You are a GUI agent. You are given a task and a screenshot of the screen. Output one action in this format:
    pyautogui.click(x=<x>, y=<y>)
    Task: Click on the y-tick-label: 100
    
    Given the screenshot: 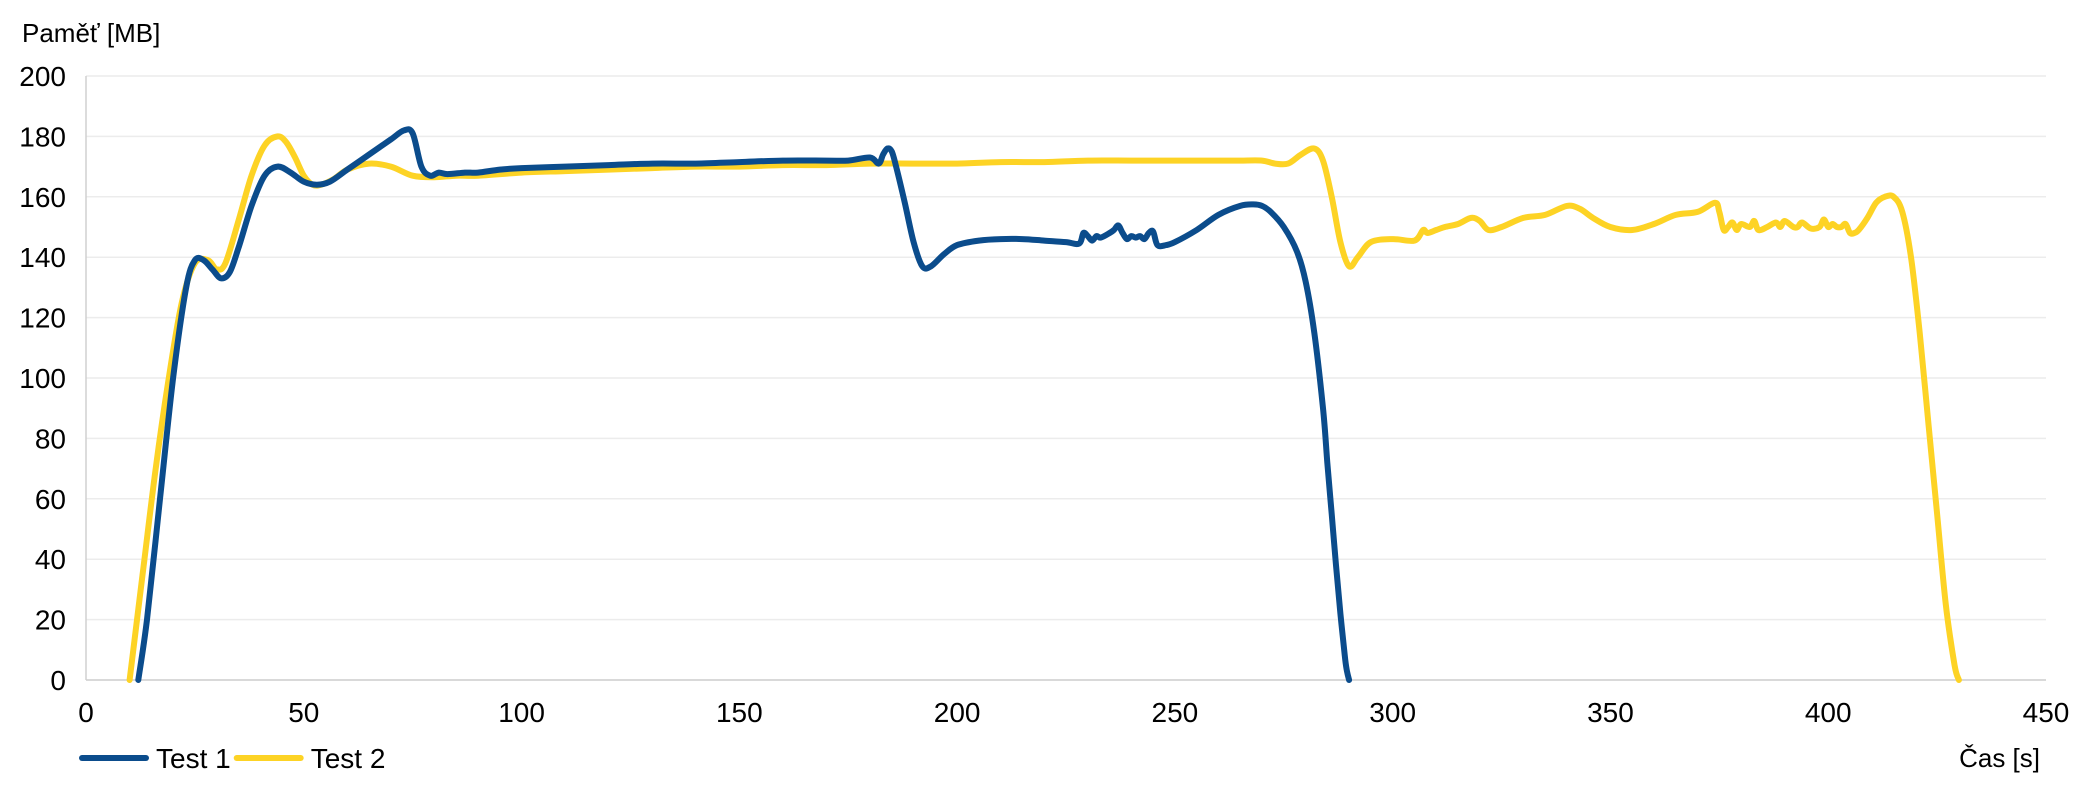 What is the action you would take?
    pyautogui.click(x=42, y=378)
    